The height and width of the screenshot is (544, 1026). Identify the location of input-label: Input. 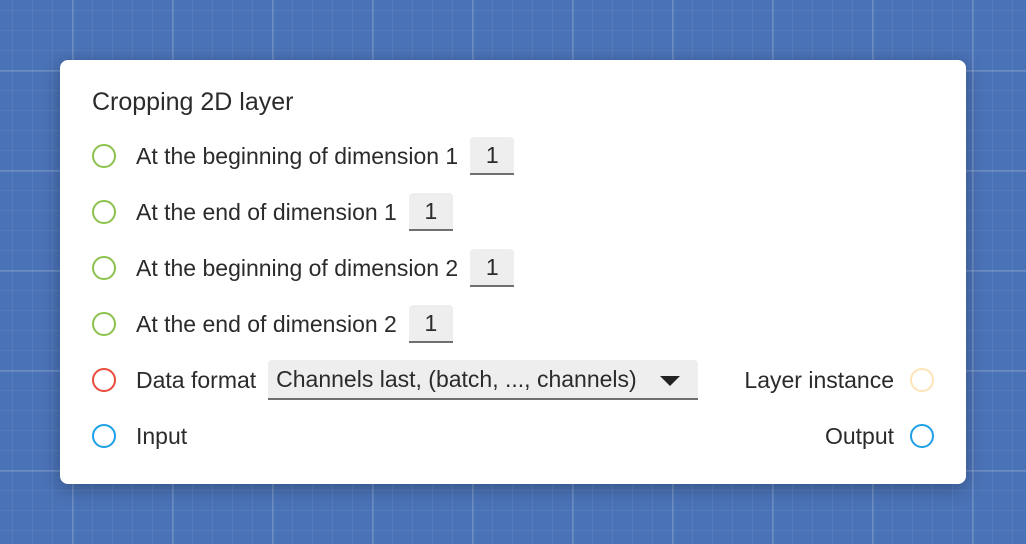
(162, 435).